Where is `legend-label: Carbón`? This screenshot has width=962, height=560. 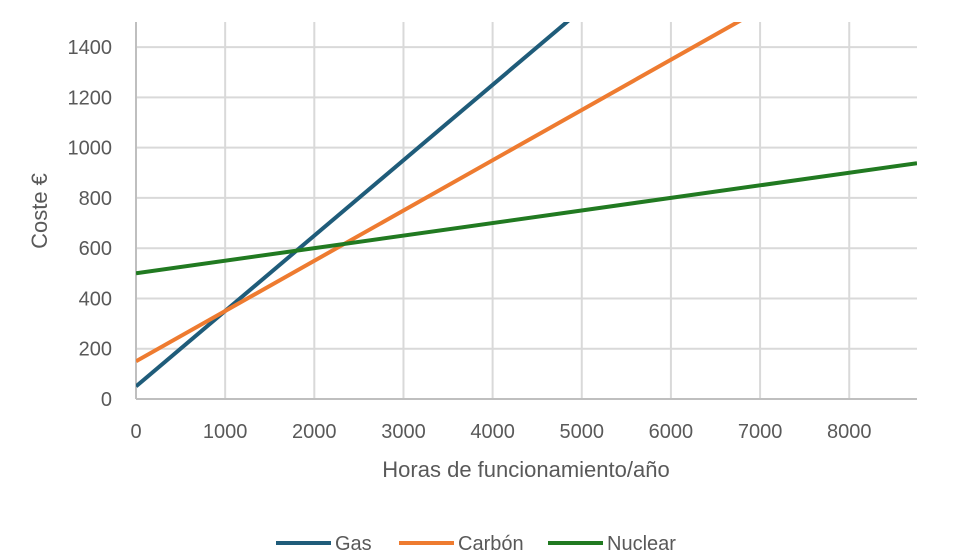
legend-label: Carbón is located at coordinates (491, 544).